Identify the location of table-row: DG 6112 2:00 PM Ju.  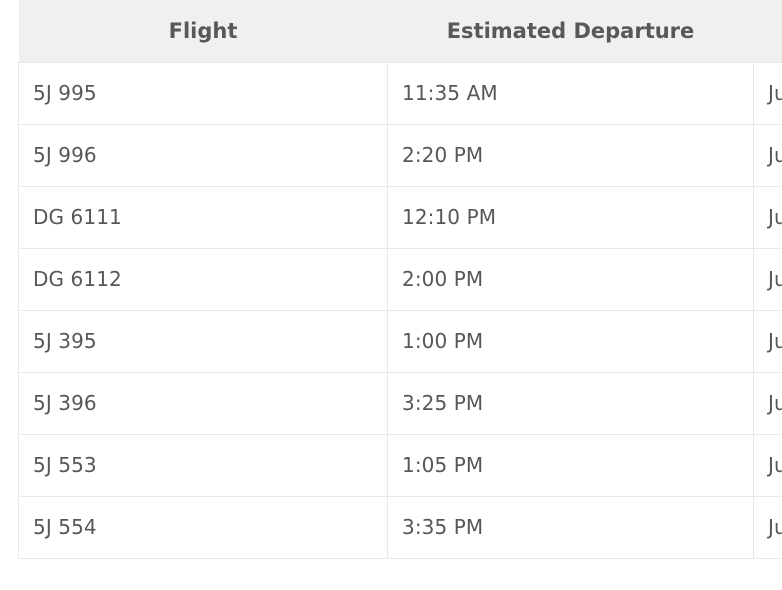
(400, 278).